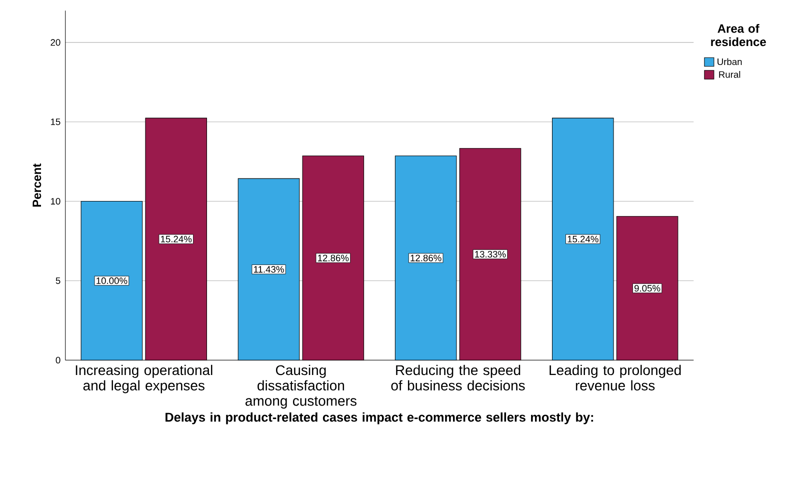 The image size is (787, 478). Describe the element at coordinates (55, 201) in the screenshot. I see `y-tick-label: 10` at that location.